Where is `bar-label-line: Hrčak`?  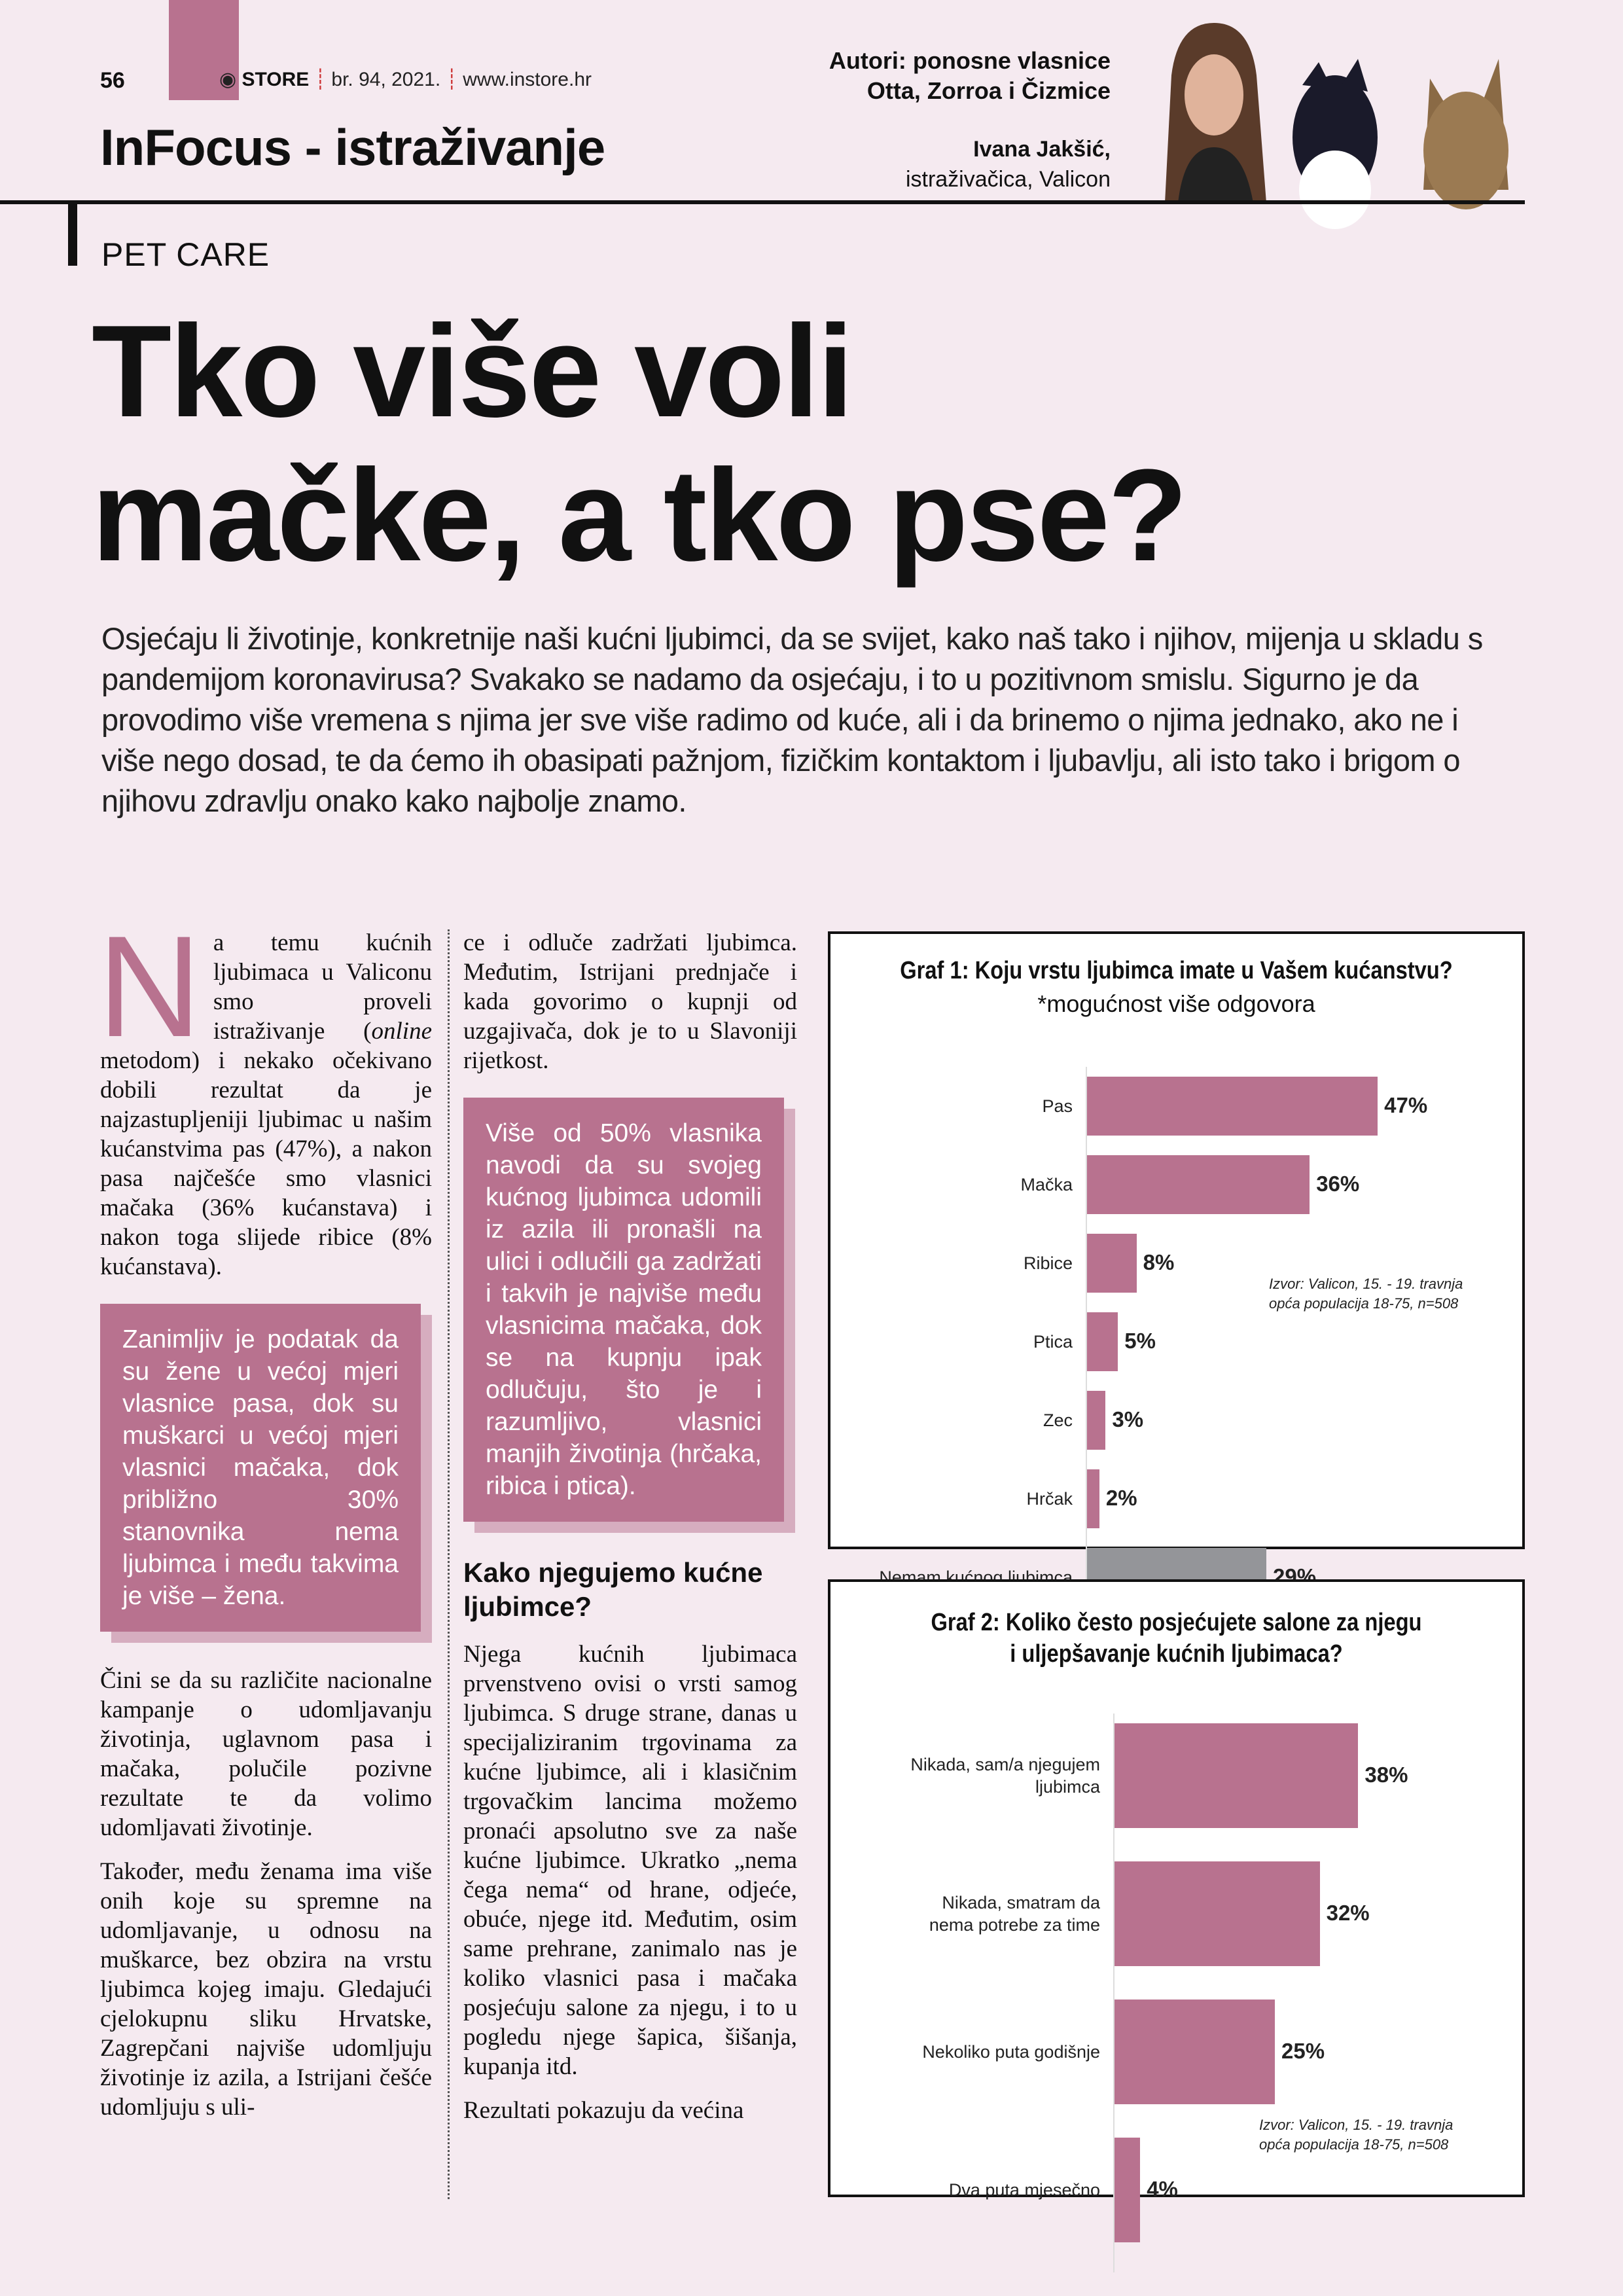 bar-label-line: Hrčak is located at coordinates (1049, 1499).